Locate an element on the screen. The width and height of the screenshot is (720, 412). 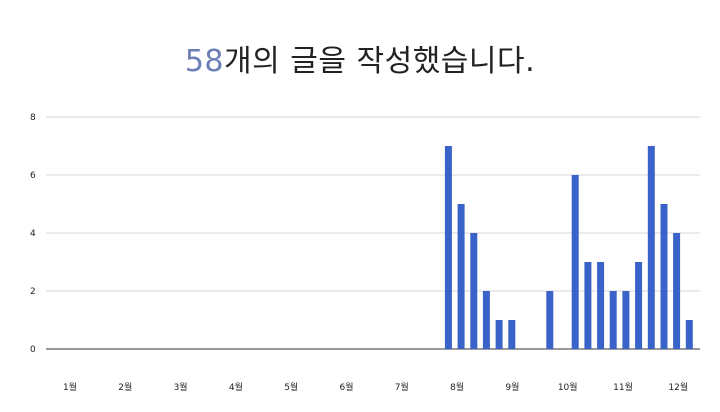
x-month-label: 5월 is located at coordinates (291, 387).